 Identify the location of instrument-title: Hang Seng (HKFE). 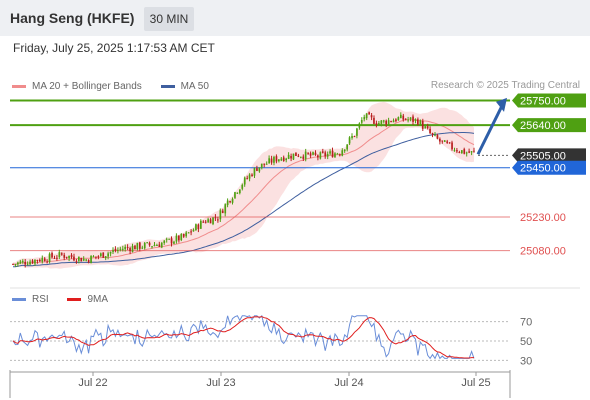
(72, 18).